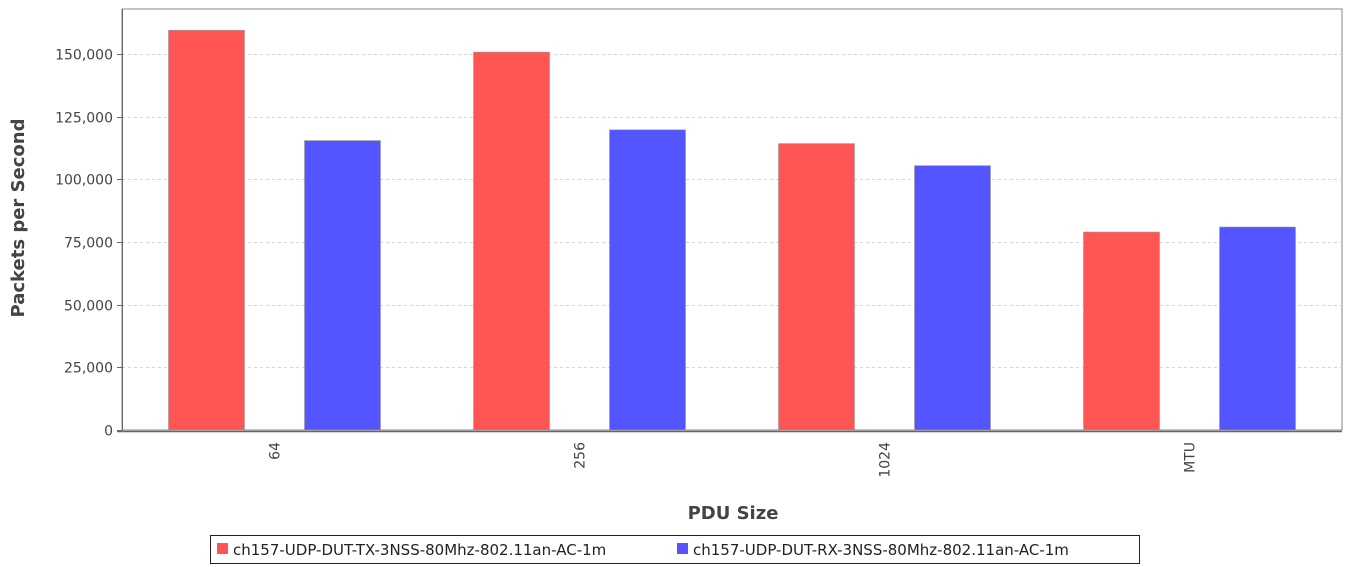 The image size is (1346, 567). Describe the element at coordinates (18, 218) in the screenshot. I see `y-axis-title: Packets per Second` at that location.